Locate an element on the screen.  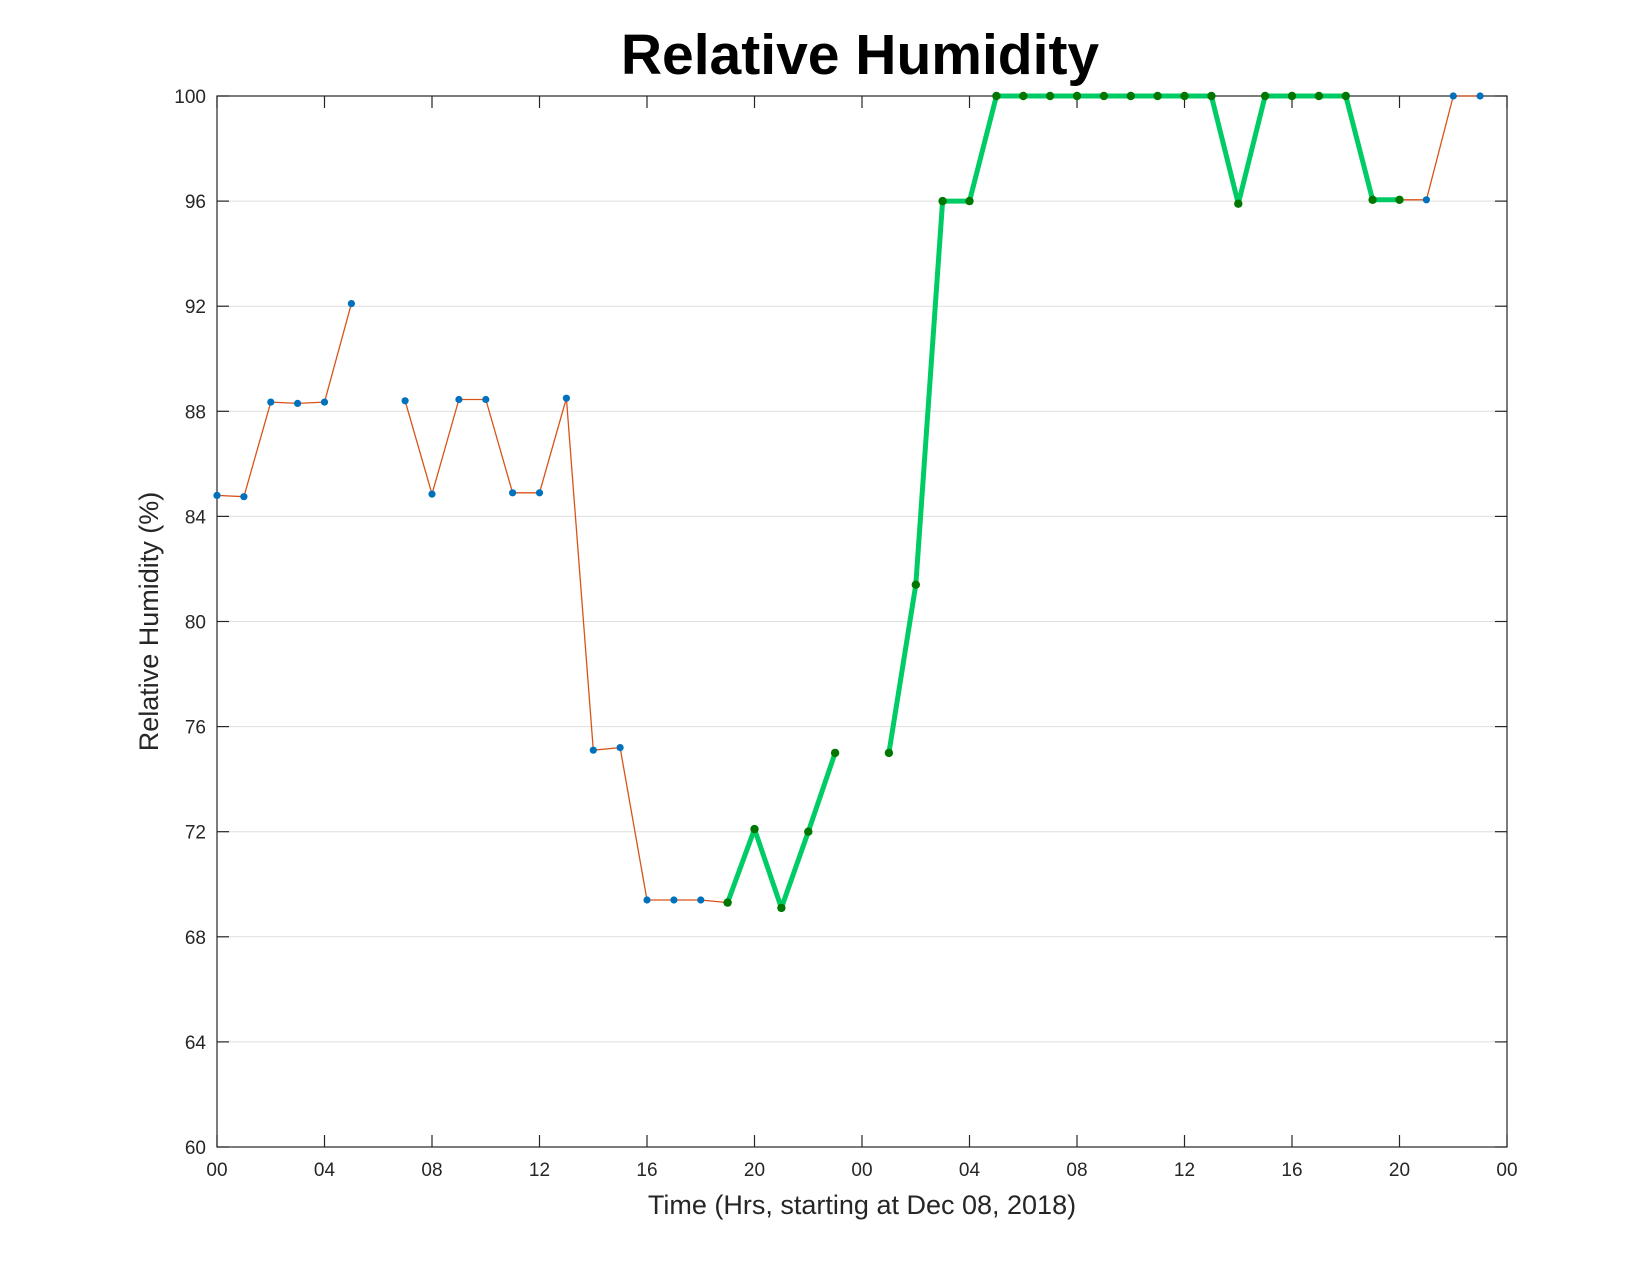
y-tick-label: 80 is located at coordinates (195, 623).